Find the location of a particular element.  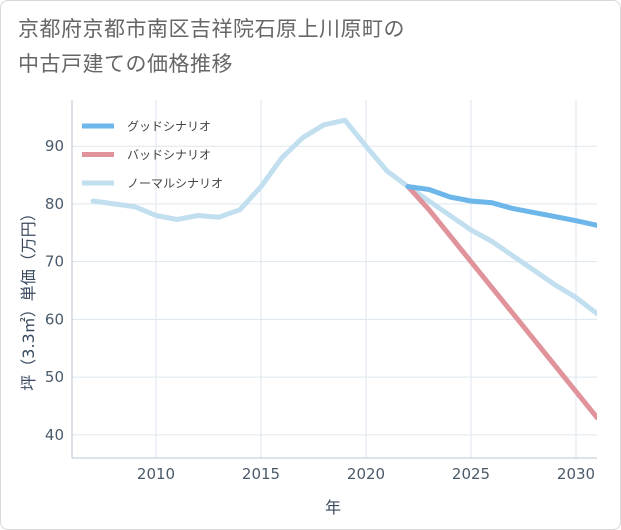

x-tick-label: 2015 is located at coordinates (261, 474).